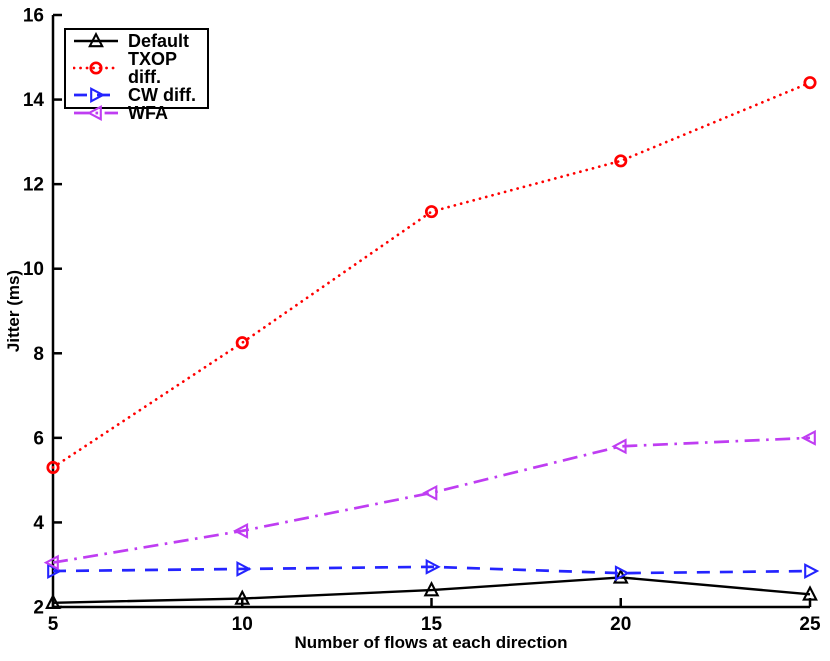 Image resolution: width=830 pixels, height=661 pixels. I want to click on x-axis-label: Number of flows at each direction, so click(431, 642).